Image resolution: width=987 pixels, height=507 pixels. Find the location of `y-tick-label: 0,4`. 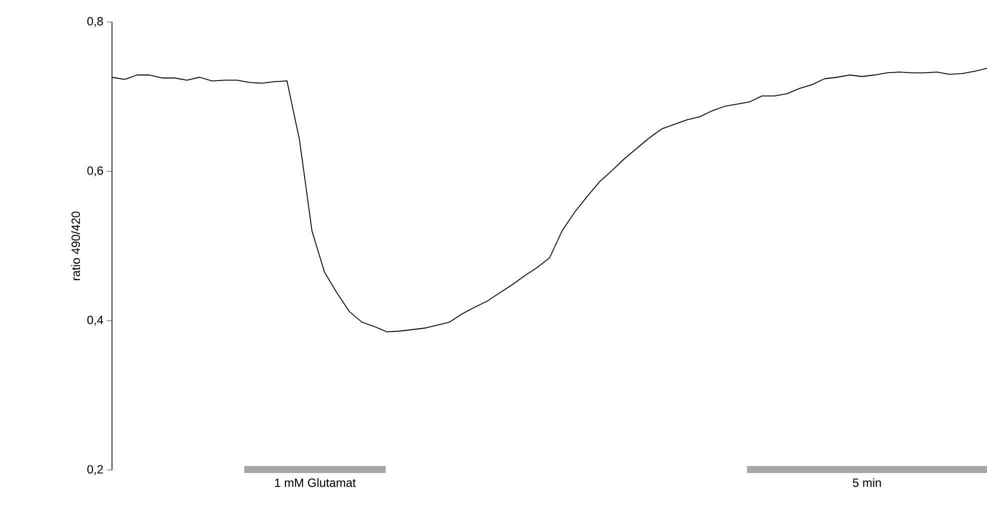

y-tick-label: 0,4 is located at coordinates (95, 321).